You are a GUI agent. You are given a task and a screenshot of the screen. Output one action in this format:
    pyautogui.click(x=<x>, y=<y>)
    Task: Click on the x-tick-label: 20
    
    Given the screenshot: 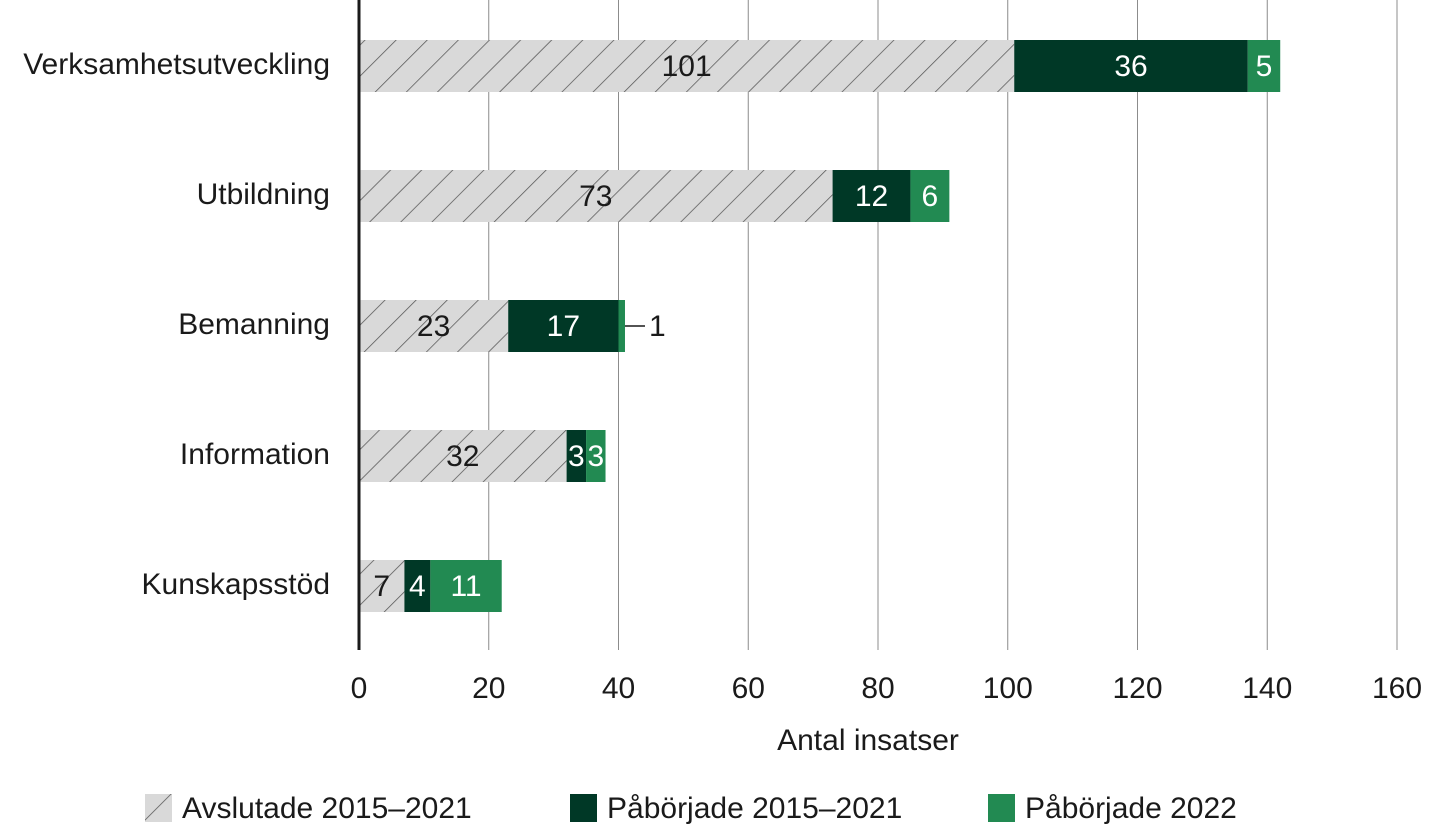 What is the action you would take?
    pyautogui.click(x=488, y=688)
    